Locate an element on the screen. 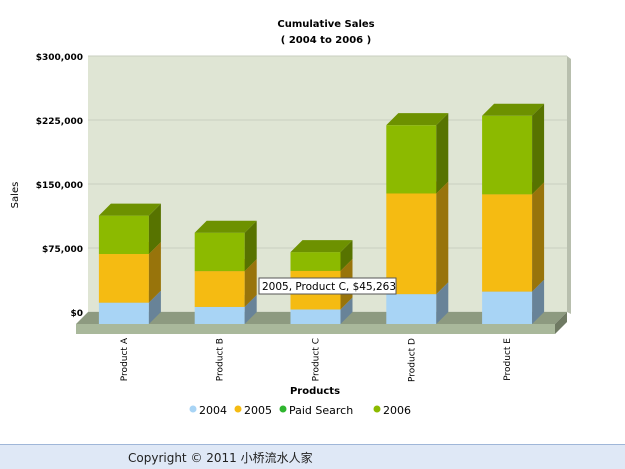  tooltip-text: 2005, Product C, $45,263 is located at coordinates (329, 287).